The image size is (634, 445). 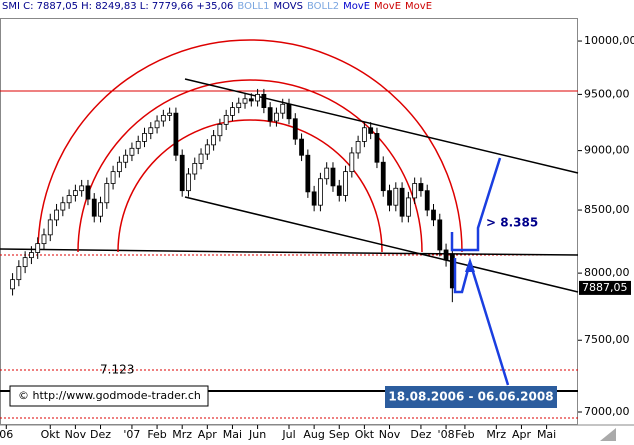 I want to click on annotation: 7.123, so click(x=117, y=370).